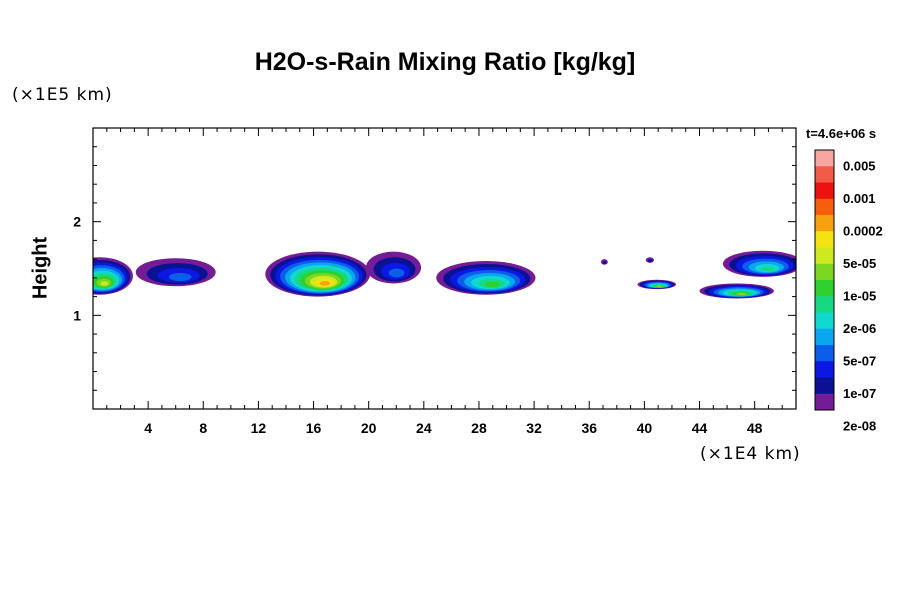  What do you see at coordinates (259, 428) in the screenshot?
I see `x-tick-label: 12` at bounding box center [259, 428].